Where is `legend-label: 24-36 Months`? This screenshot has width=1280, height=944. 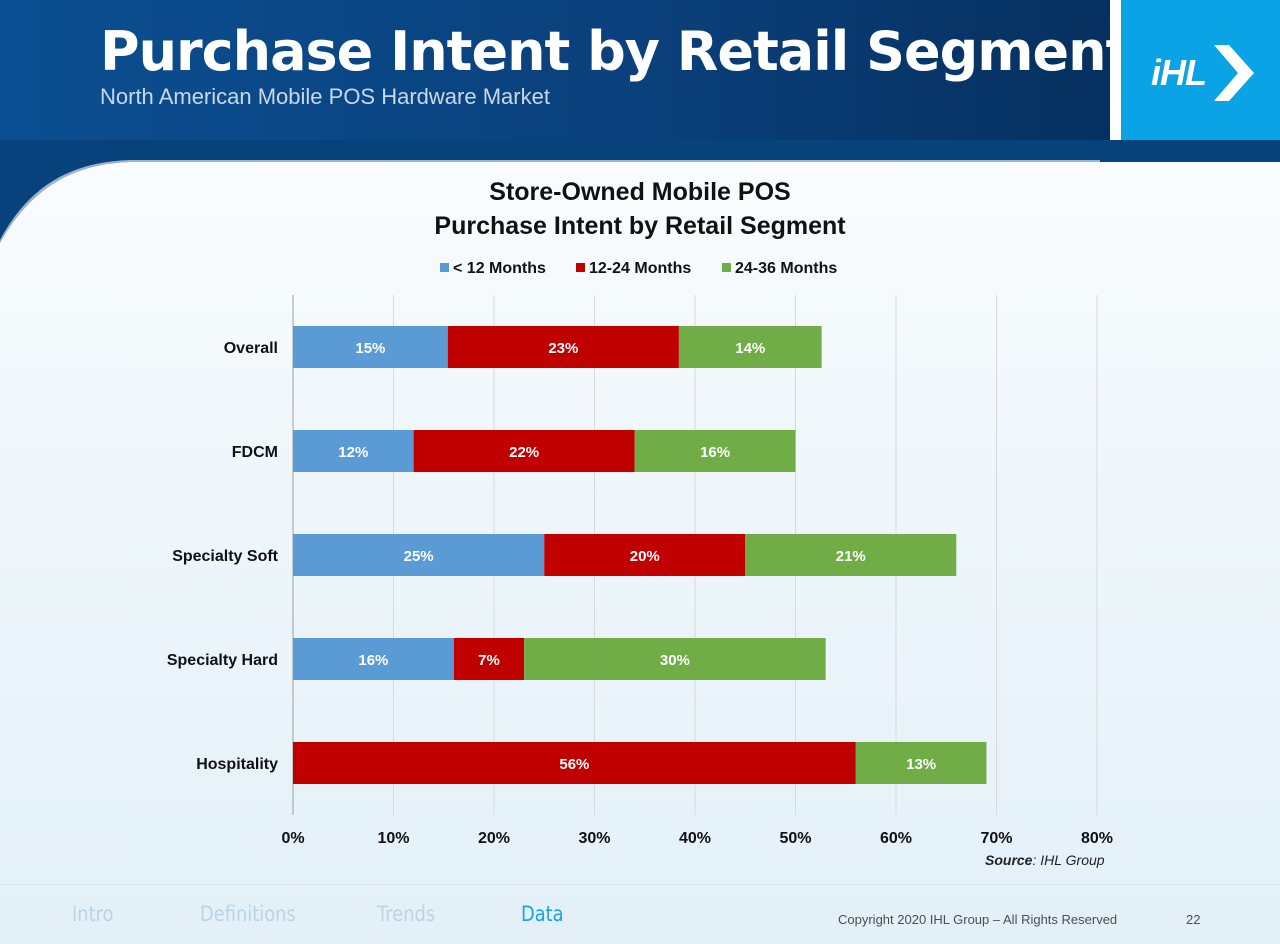 legend-label: 24-36 Months is located at coordinates (786, 268).